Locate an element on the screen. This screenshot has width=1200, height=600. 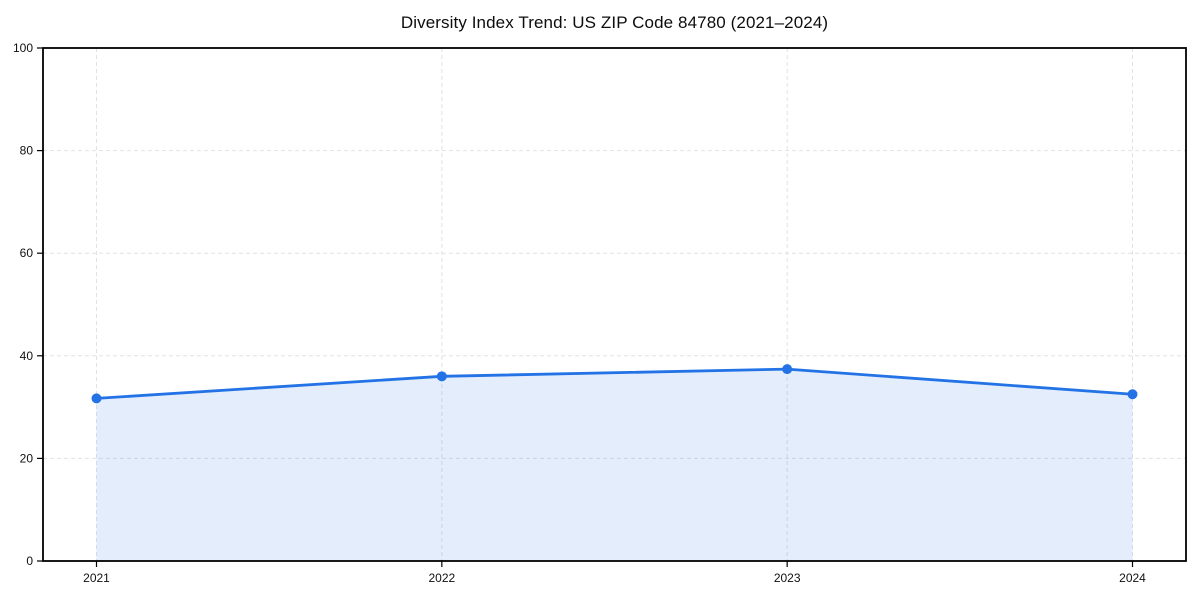
y-tick-label: 0 is located at coordinates (29, 561).